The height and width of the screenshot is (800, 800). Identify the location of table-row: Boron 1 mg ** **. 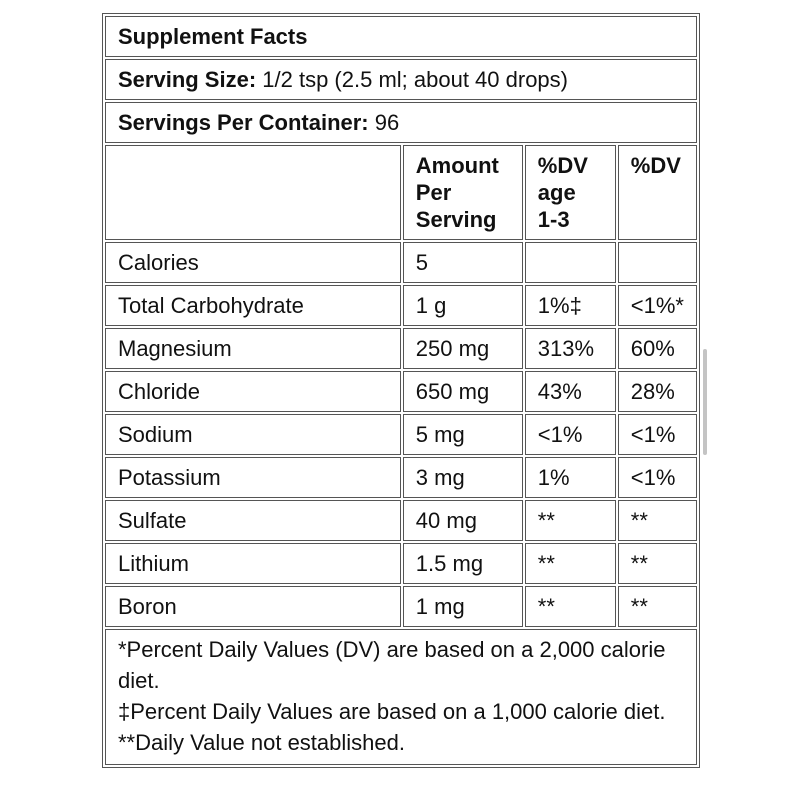
(401, 606).